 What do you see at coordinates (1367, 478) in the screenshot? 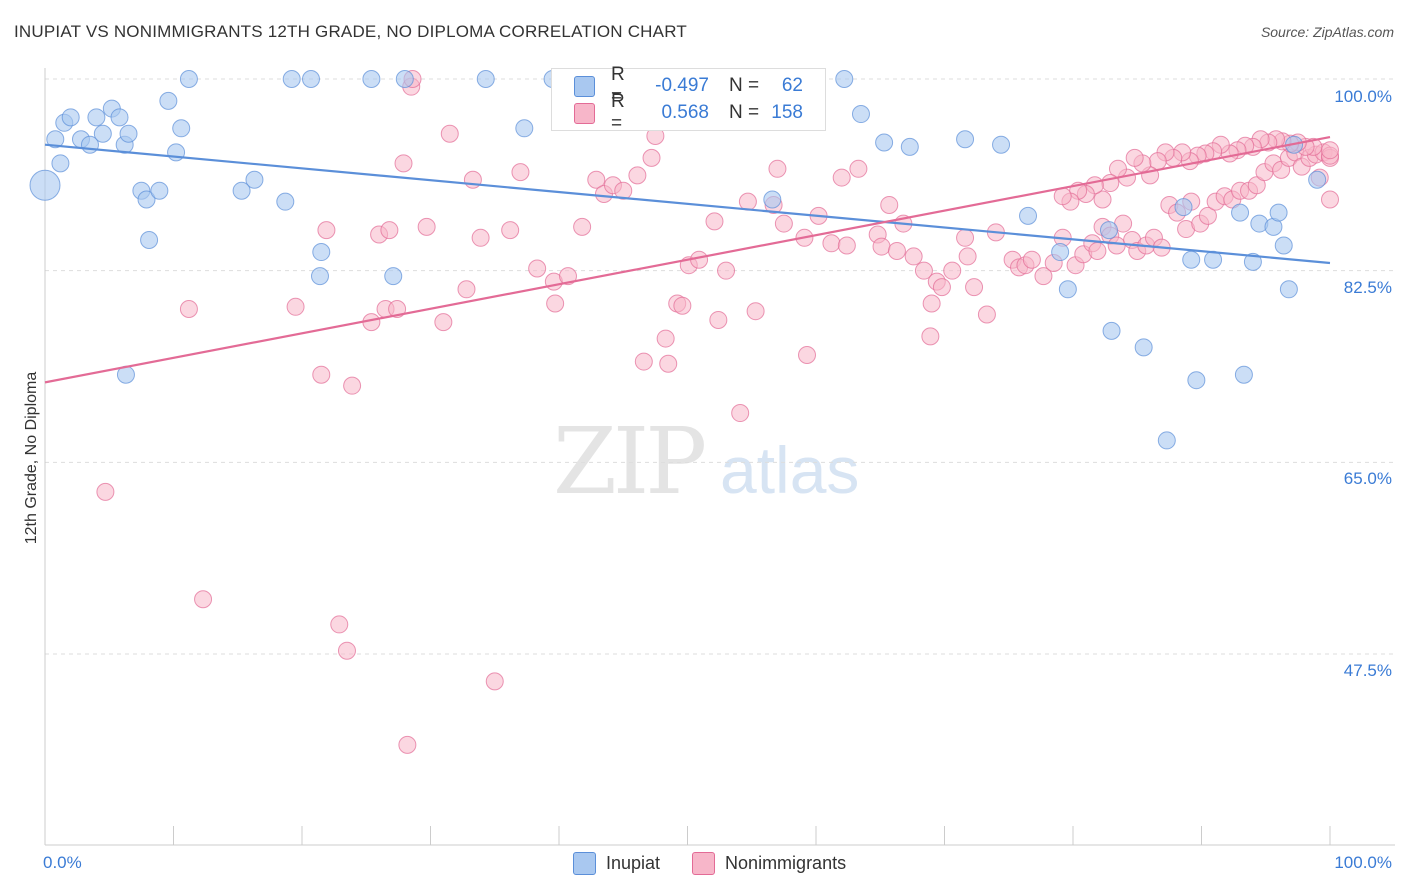
I see `y-tick-label: 65.0%` at bounding box center [1367, 478].